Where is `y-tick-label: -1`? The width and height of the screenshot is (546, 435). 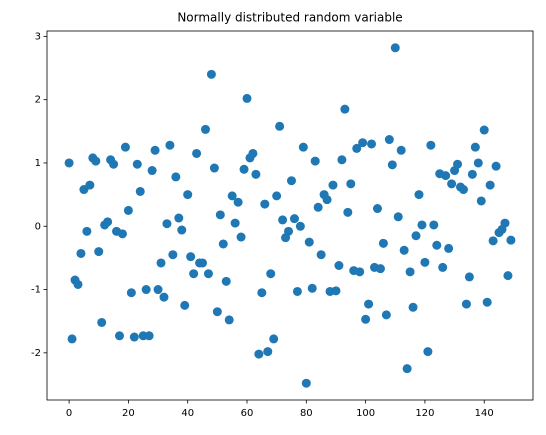
y-tick-label: -1 is located at coordinates (36, 290).